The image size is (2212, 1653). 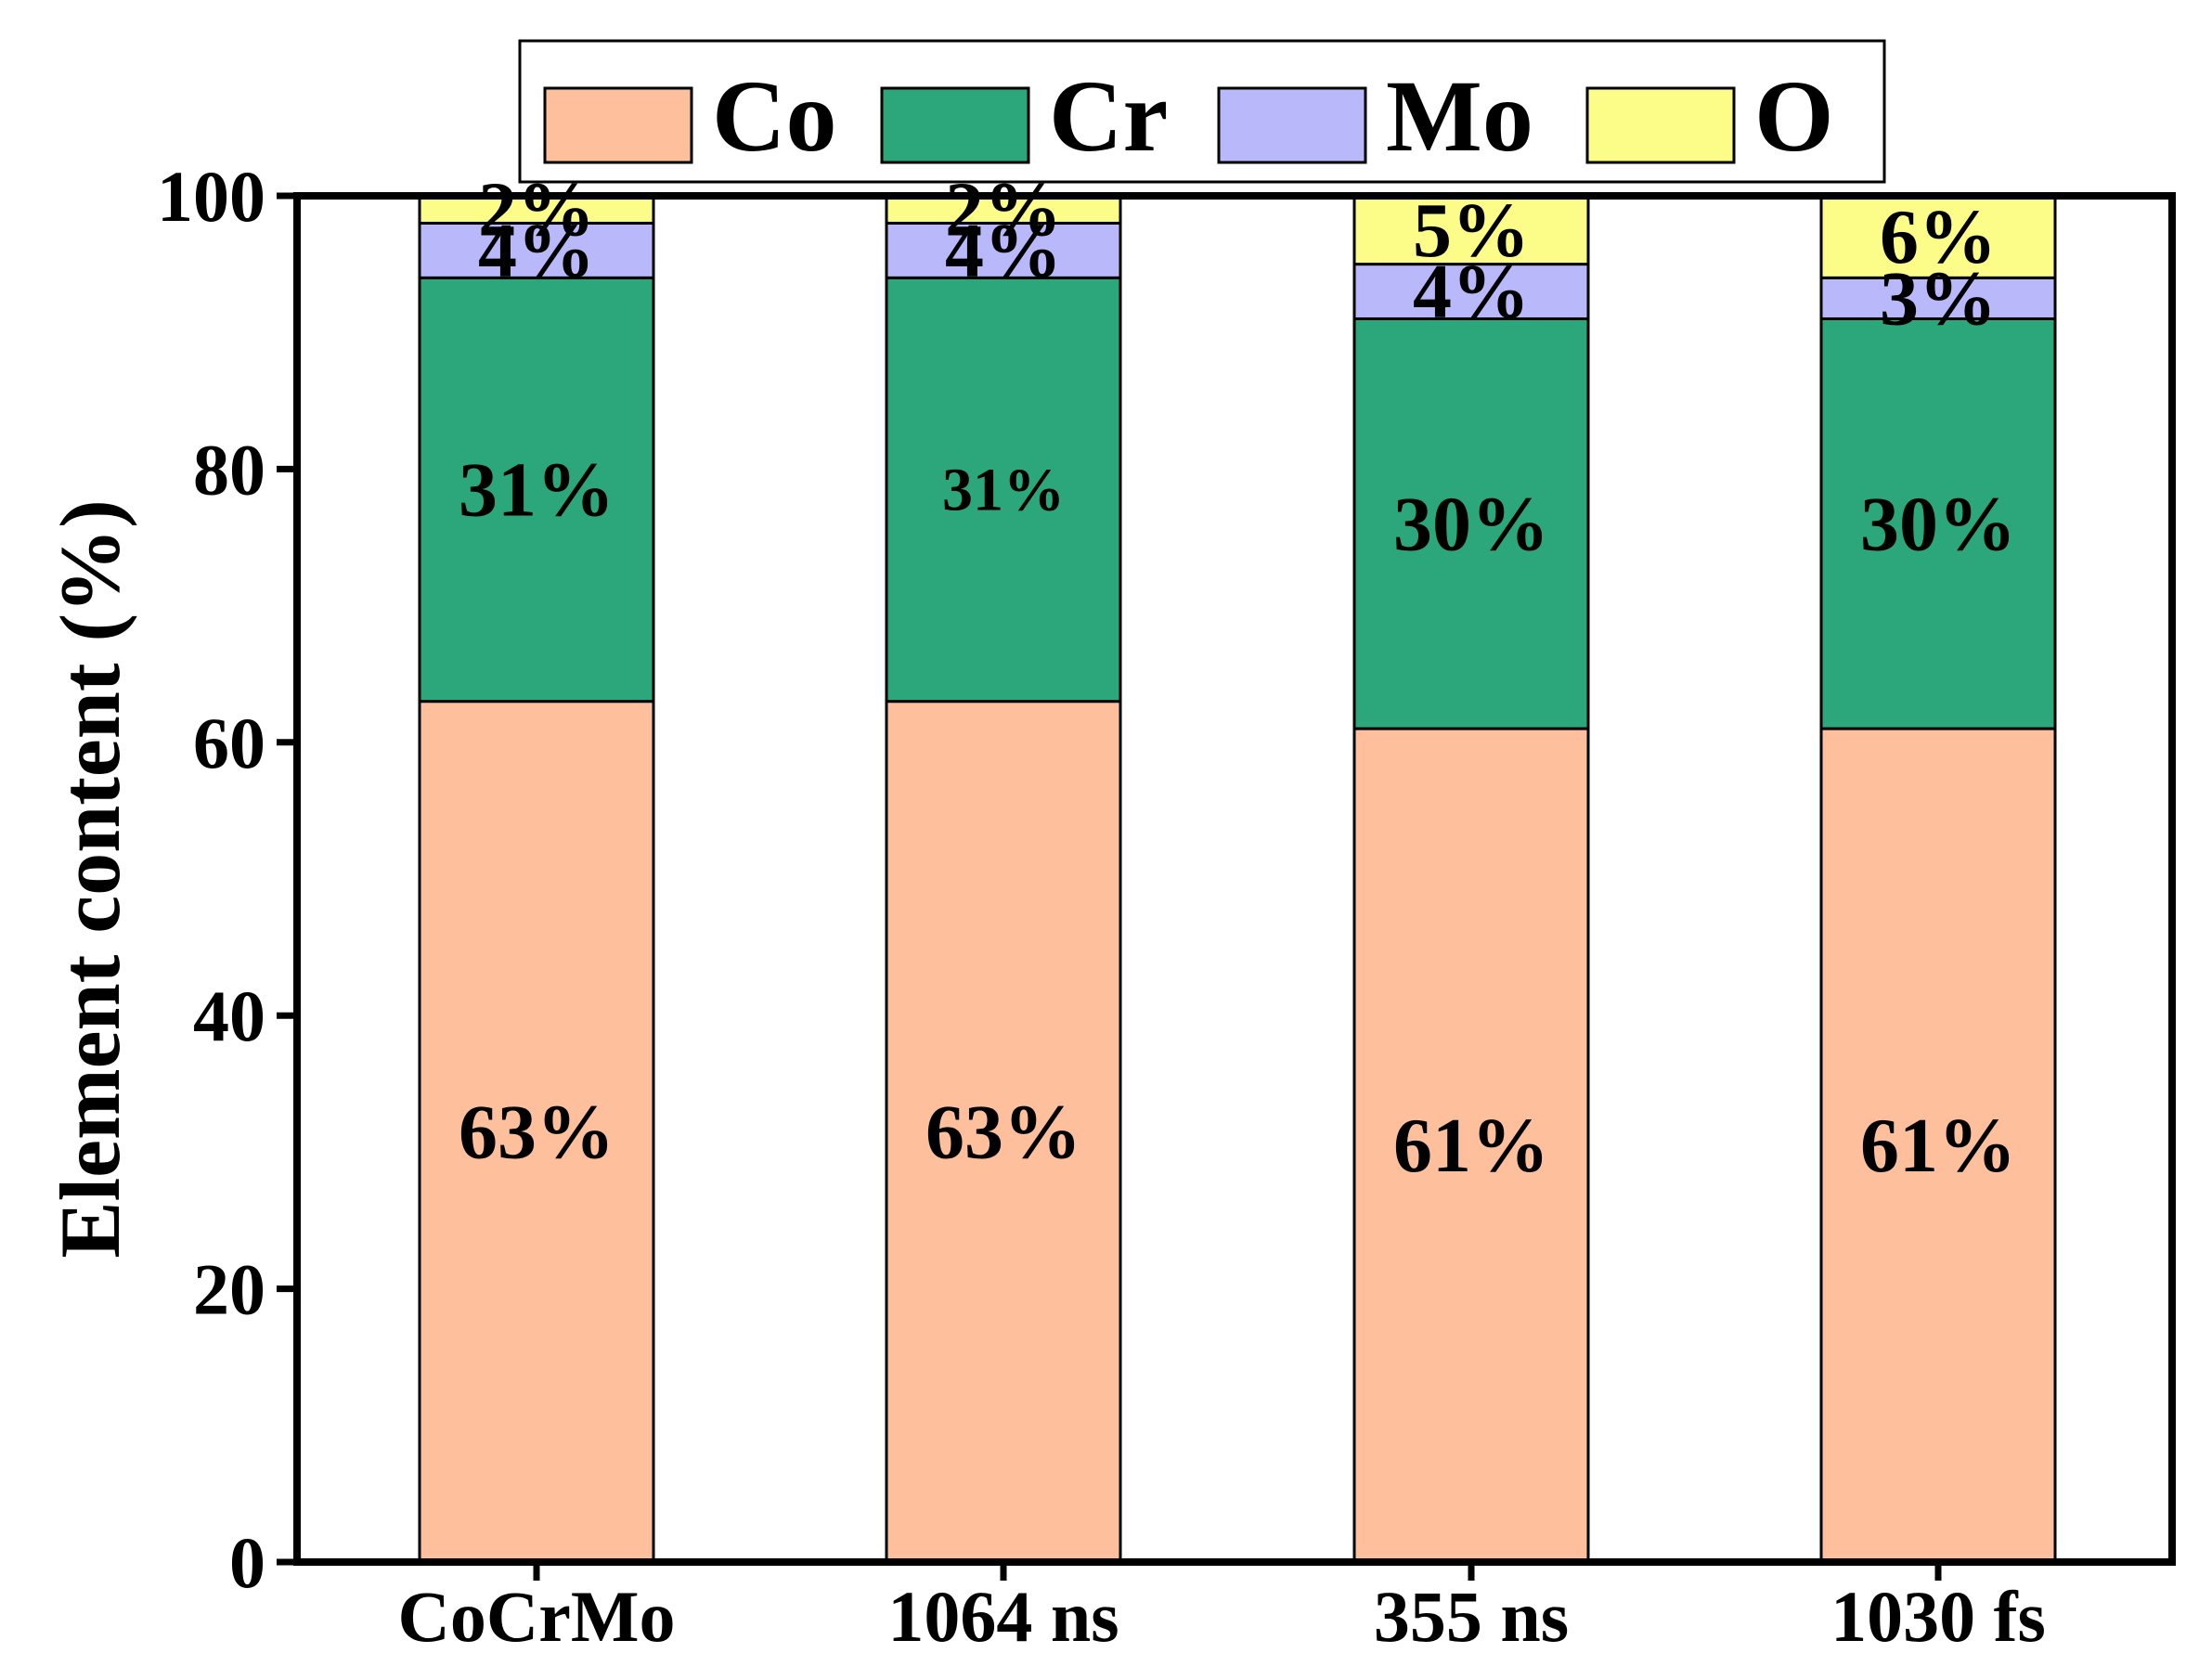 I want to click on data-label-1030-fs-o: 6%, so click(x=1939, y=237).